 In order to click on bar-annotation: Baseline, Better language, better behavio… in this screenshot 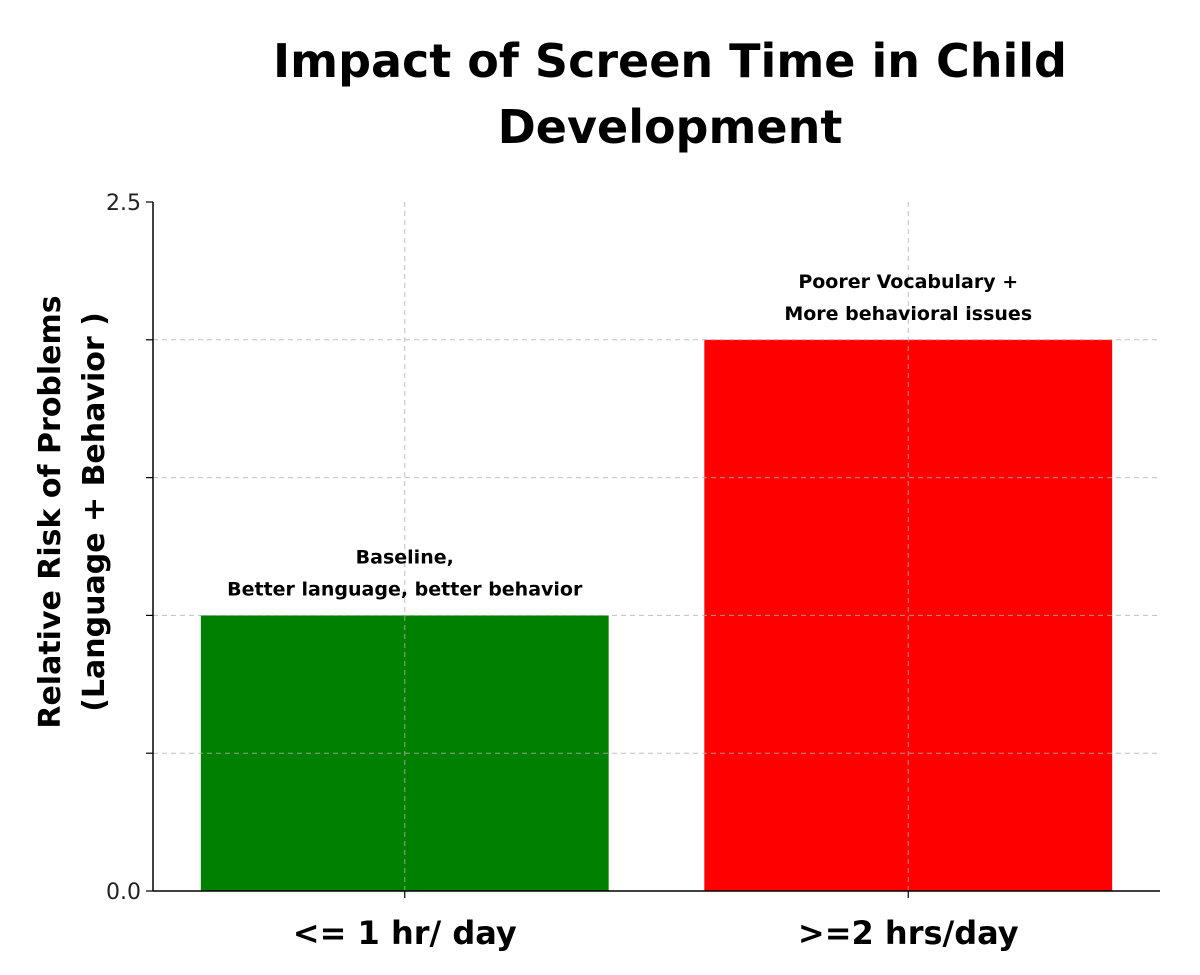, I will do `click(405, 573)`.